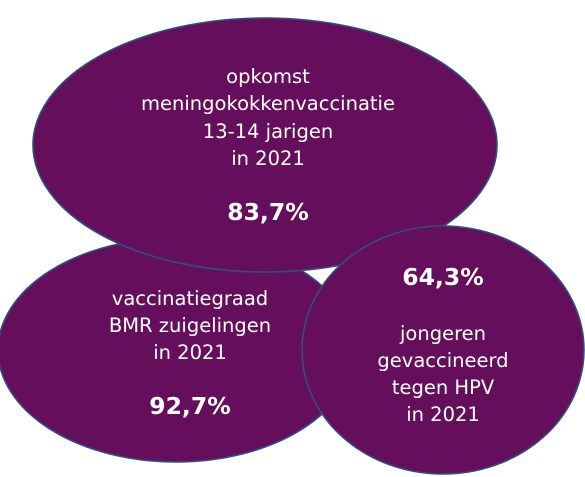 The image size is (585, 477). What do you see at coordinates (190, 325) in the screenshot?
I see `bmr-label-line-2: BMR zuigelingen` at bounding box center [190, 325].